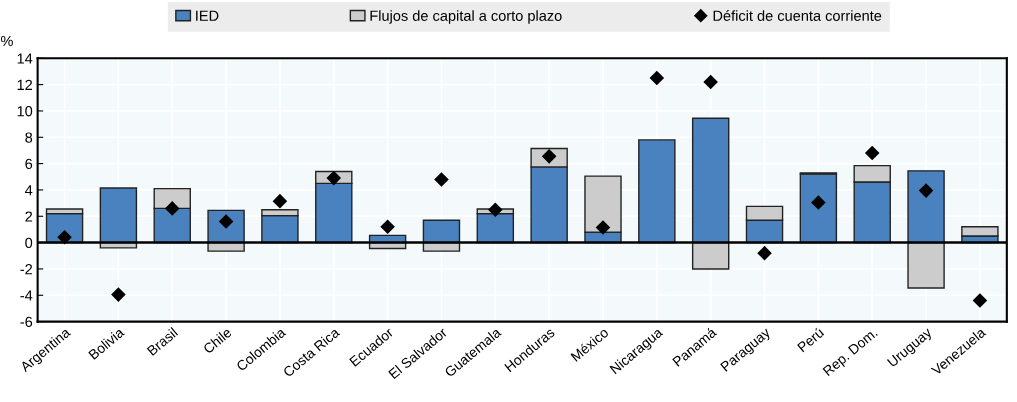 Image resolution: width=1017 pixels, height=402 pixels. I want to click on y-tick-label: 8, so click(29, 137).